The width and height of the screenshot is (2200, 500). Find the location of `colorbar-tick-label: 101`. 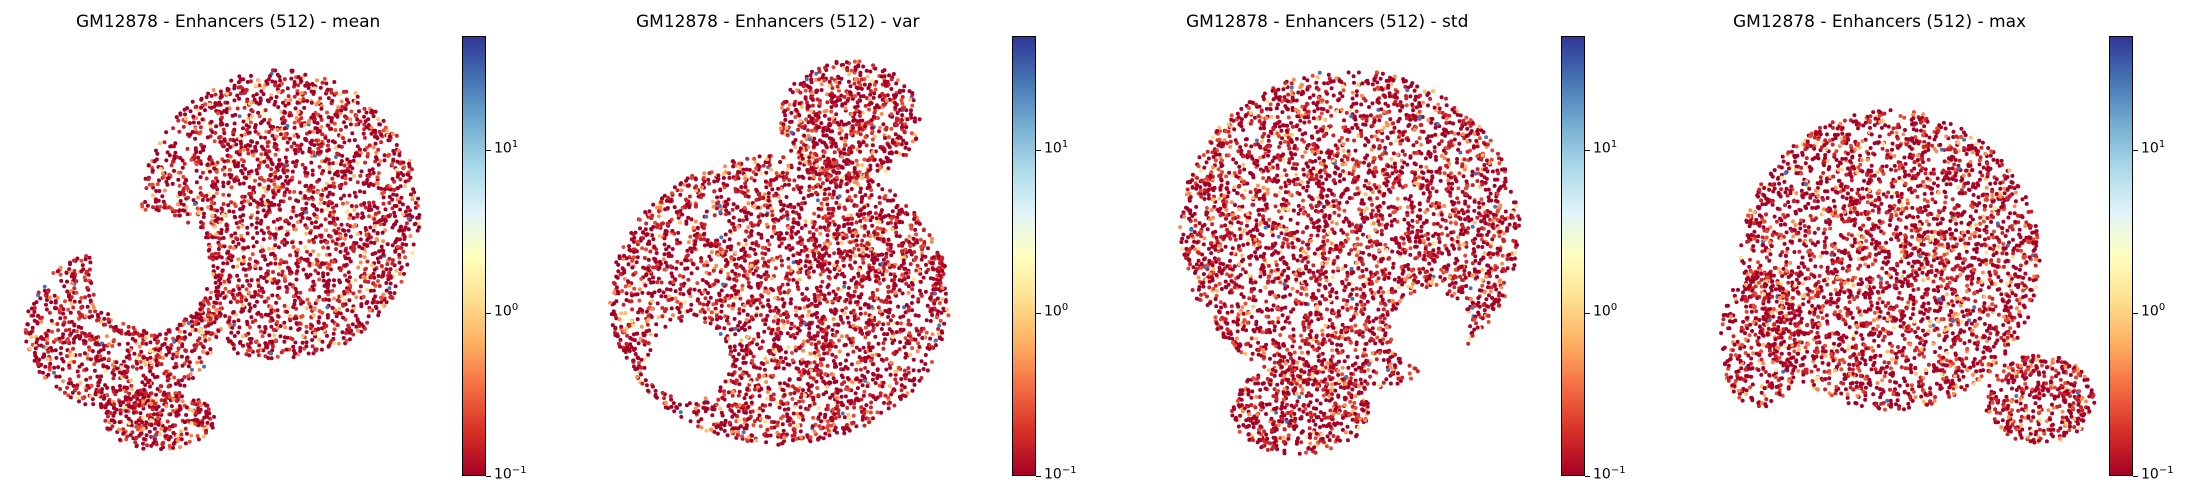

colorbar-tick-label: 101 is located at coordinates (506, 147).